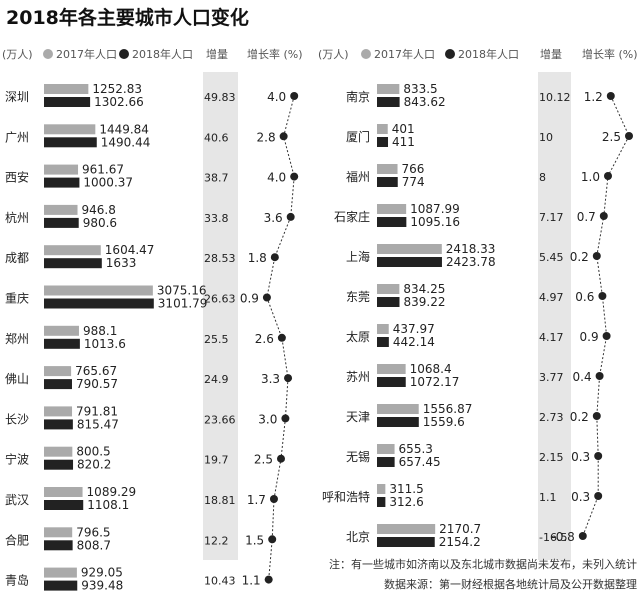  I want to click on growth-label: 0.7, so click(586, 217).